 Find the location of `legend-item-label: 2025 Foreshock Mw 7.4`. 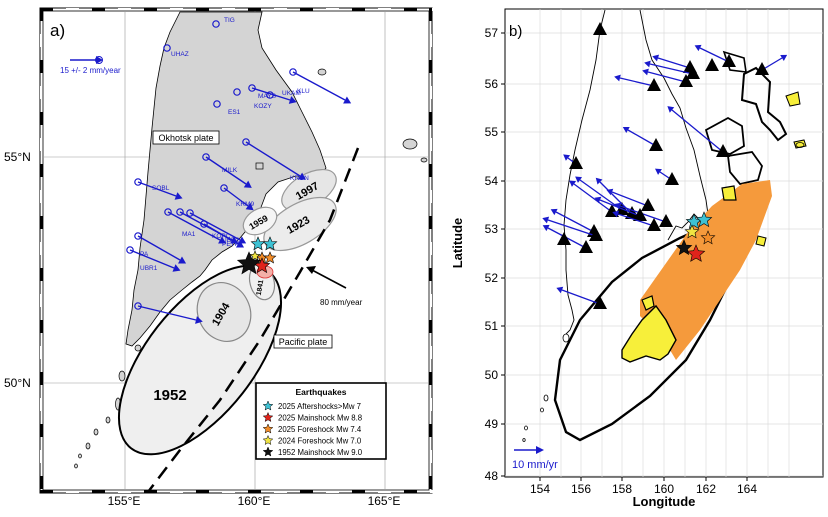

legend-item-label: 2025 Foreshock Mw 7.4 is located at coordinates (320, 429).